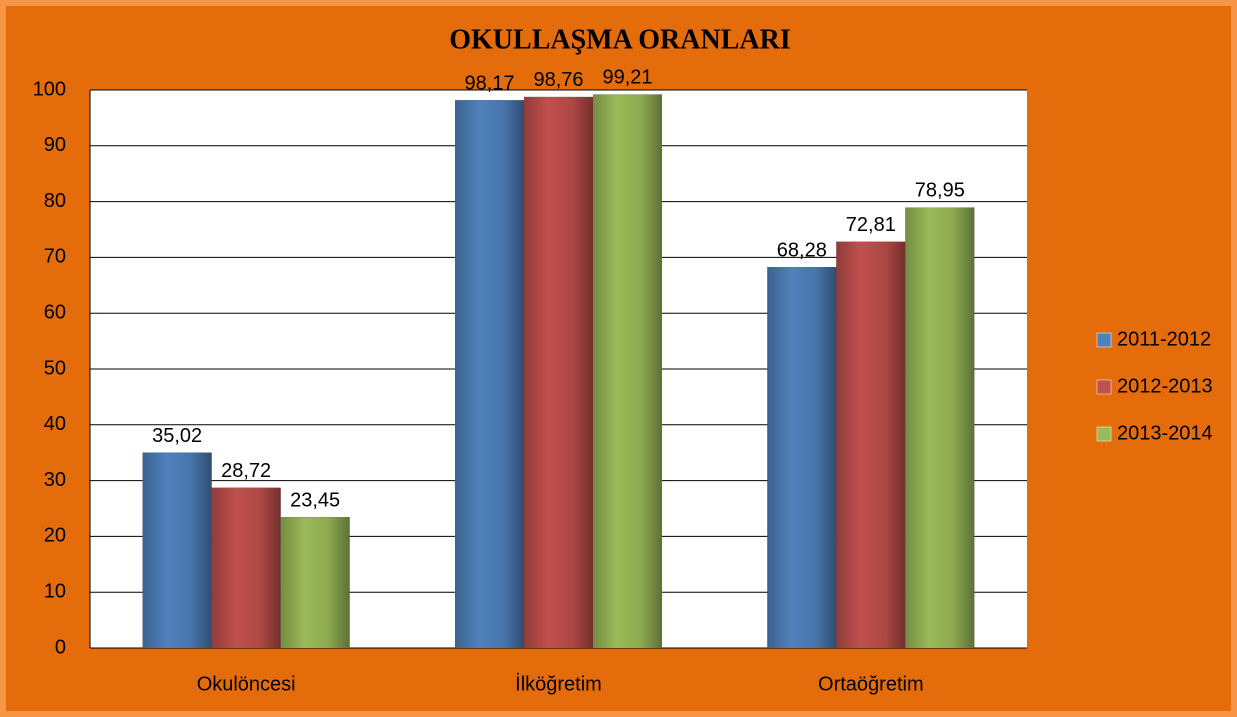 The height and width of the screenshot is (717, 1237). Describe the element at coordinates (55, 312) in the screenshot. I see `y-tick-label: 60` at that location.